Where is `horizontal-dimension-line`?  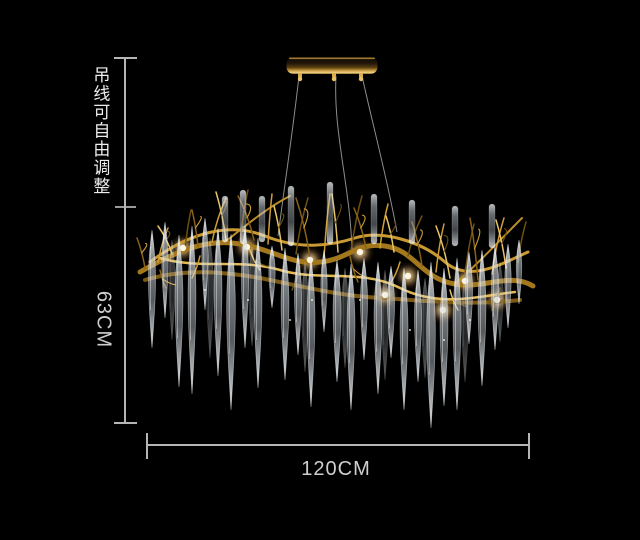 horizontal-dimension-line is located at coordinates (338, 445).